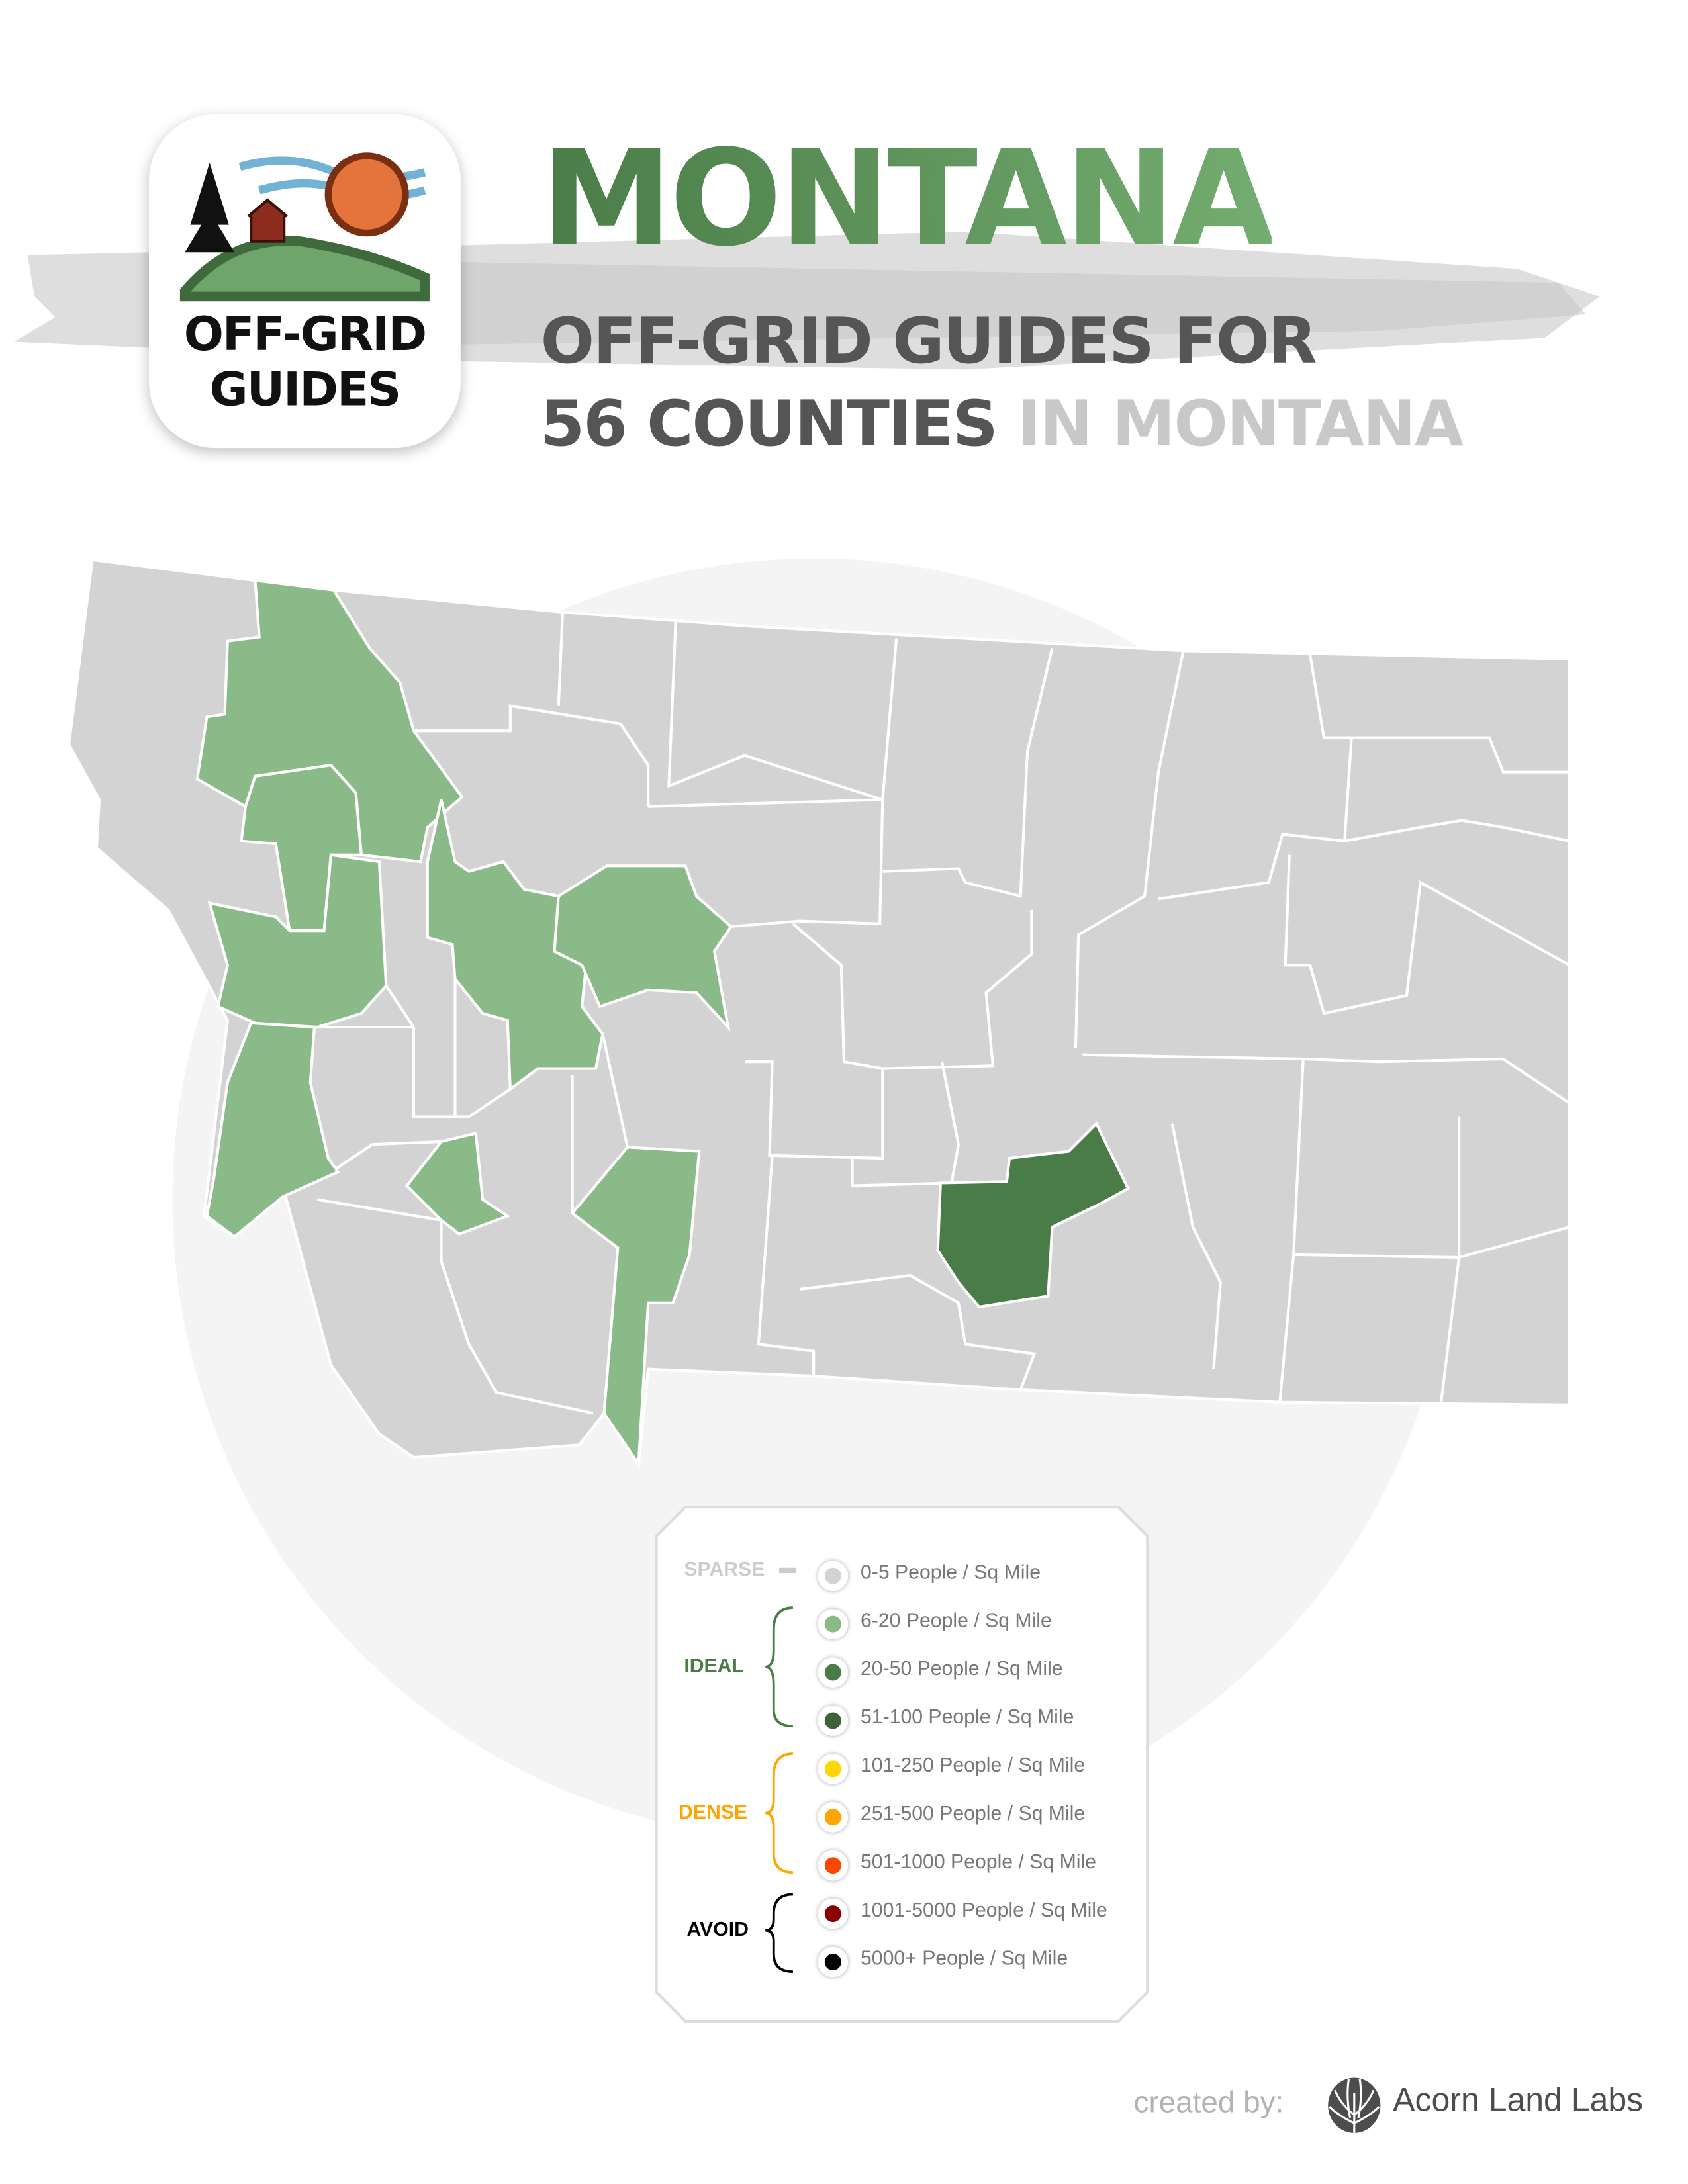 Image resolution: width=1688 pixels, height=2184 pixels. I want to click on subtitle-state: IN MONTANA, so click(1240, 424).